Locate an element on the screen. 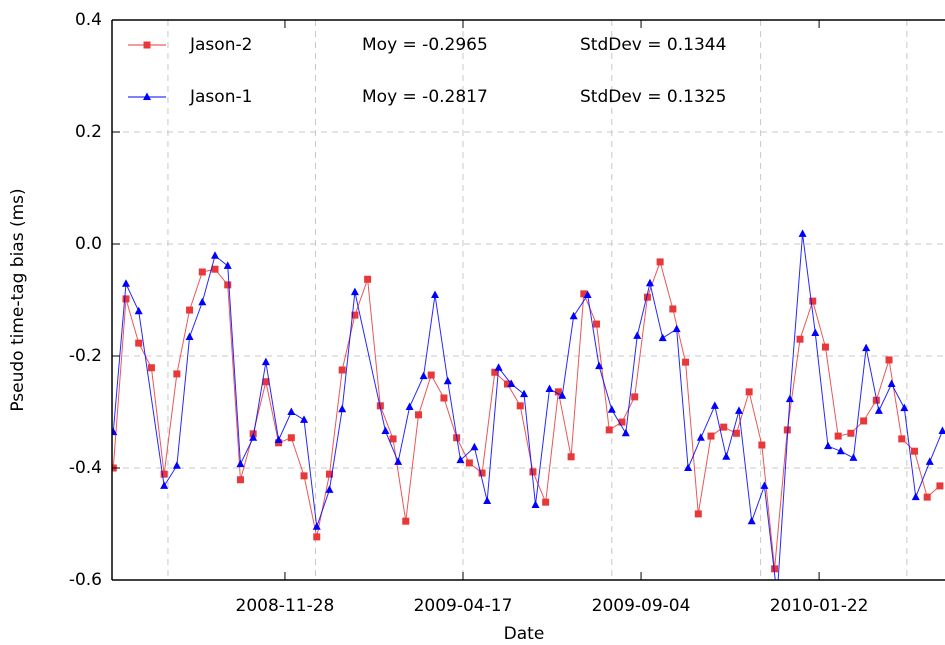 This screenshot has width=945, height=645. legend-item: Jason-2 Moy = -0.2965 StdDev = 0.1344 is located at coordinates (427, 45).